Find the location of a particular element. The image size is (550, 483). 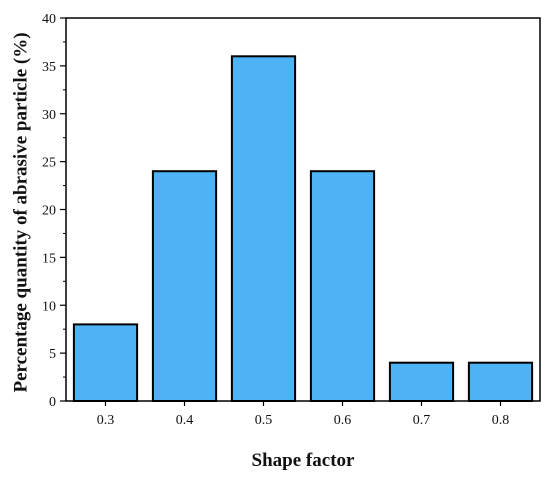

x-tick-label: 0.4 is located at coordinates (185, 420).